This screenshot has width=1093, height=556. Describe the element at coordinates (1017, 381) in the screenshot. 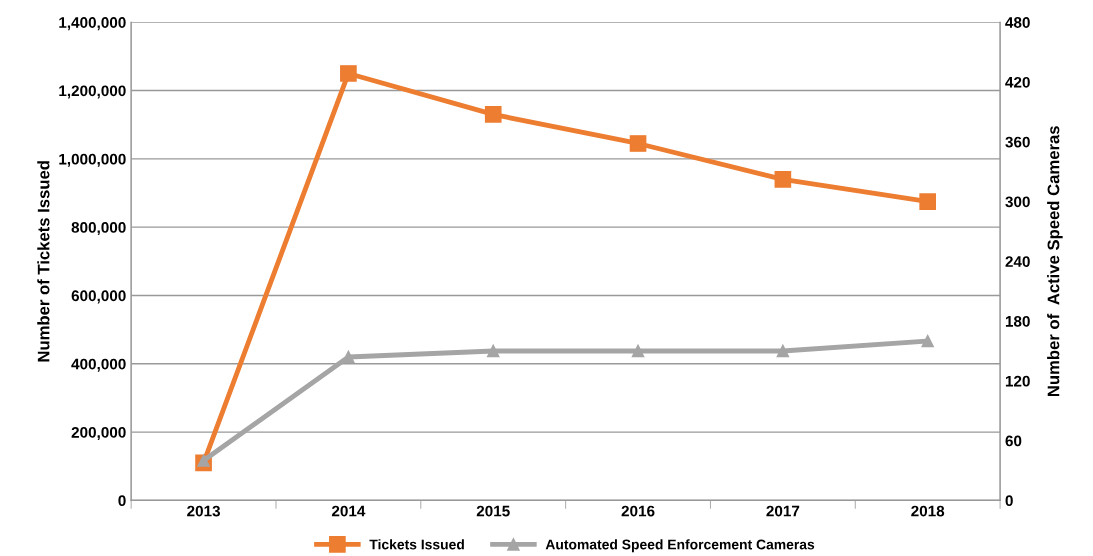

I see `y2-tick-label: 120` at that location.